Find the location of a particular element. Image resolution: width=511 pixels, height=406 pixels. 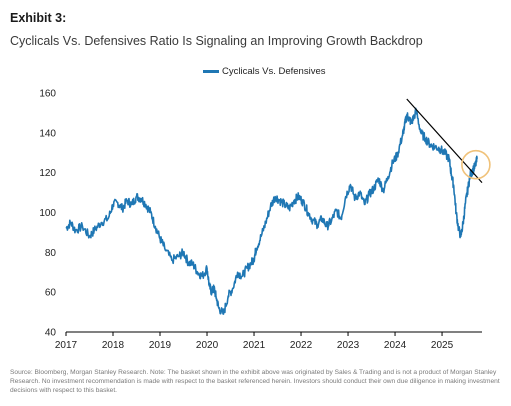

legend-swatch-icon is located at coordinates (211, 71).